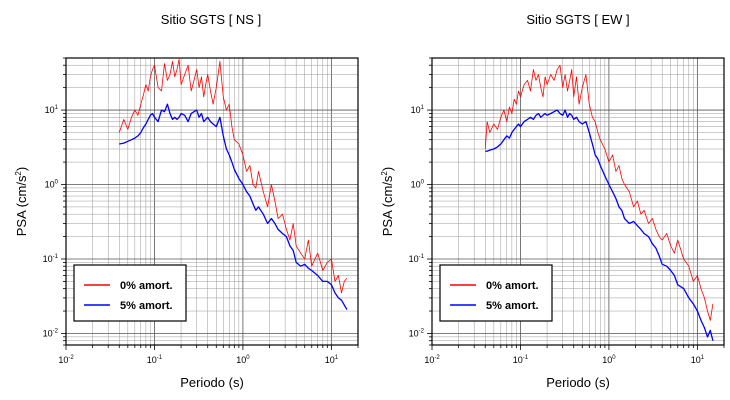 The image size is (730, 400). What do you see at coordinates (577, 19) in the screenshot?
I see `chart-title: Sitio SGTS [ EW ]` at bounding box center [577, 19].